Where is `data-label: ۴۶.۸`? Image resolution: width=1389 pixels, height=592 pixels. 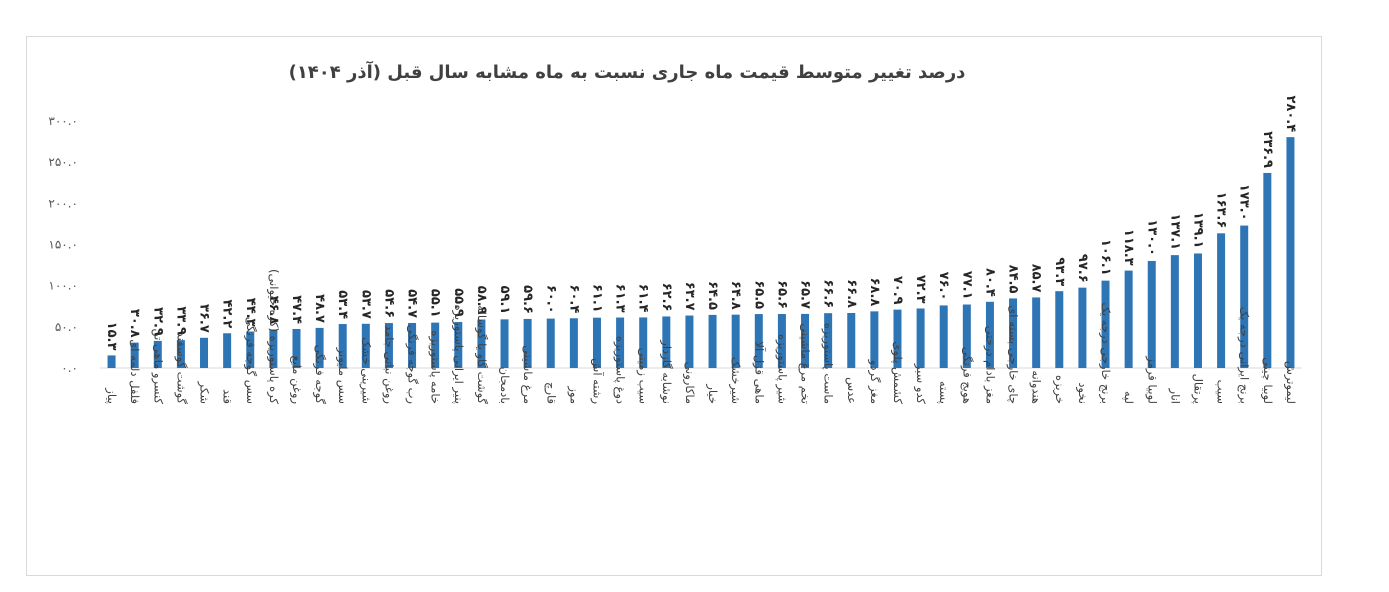 data-label: ۴۶.۸ is located at coordinates (273, 310).